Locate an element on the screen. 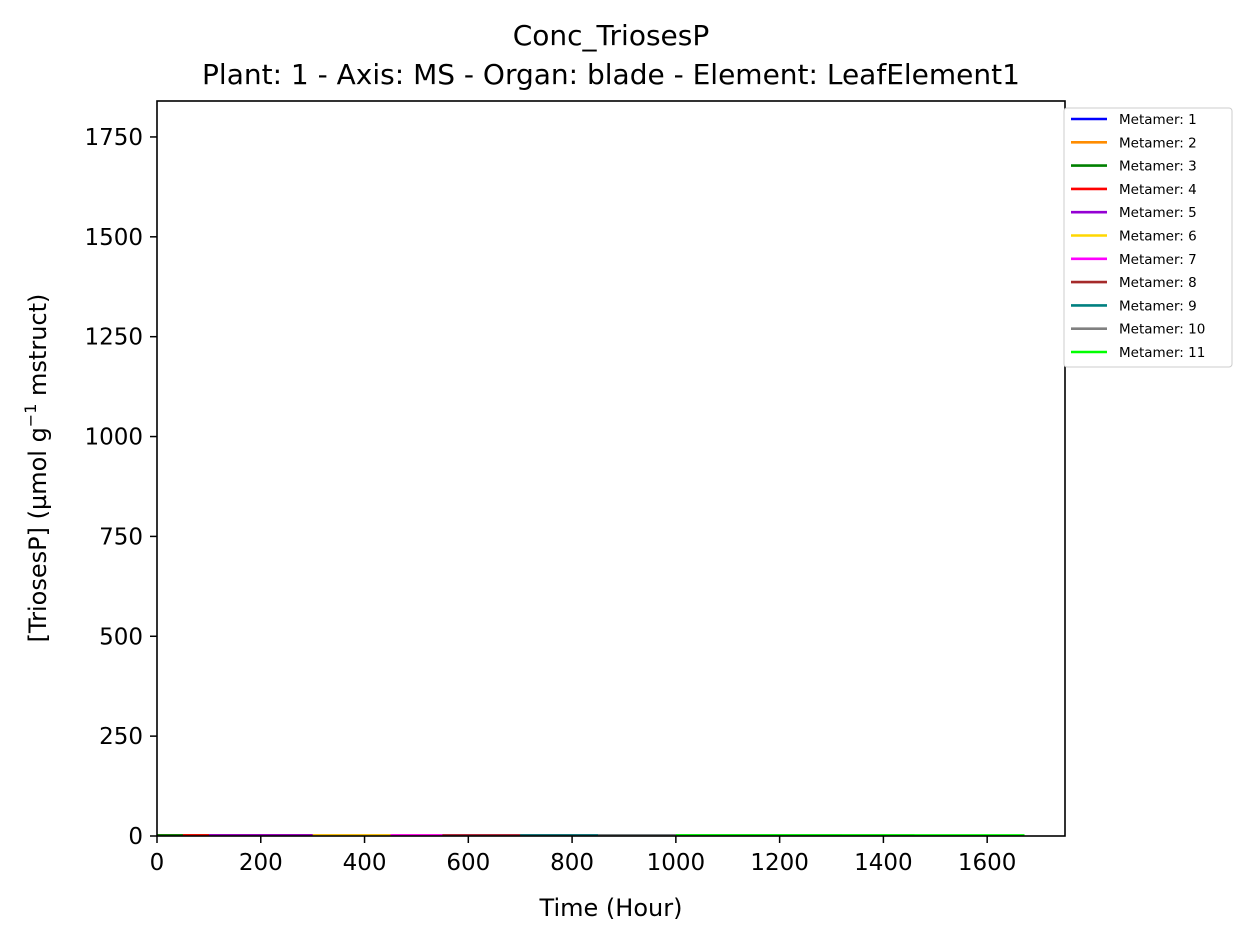 Image resolution: width=1252 pixels, height=943 pixels. chart-title: Conc_TriosesP is located at coordinates (611, 35).